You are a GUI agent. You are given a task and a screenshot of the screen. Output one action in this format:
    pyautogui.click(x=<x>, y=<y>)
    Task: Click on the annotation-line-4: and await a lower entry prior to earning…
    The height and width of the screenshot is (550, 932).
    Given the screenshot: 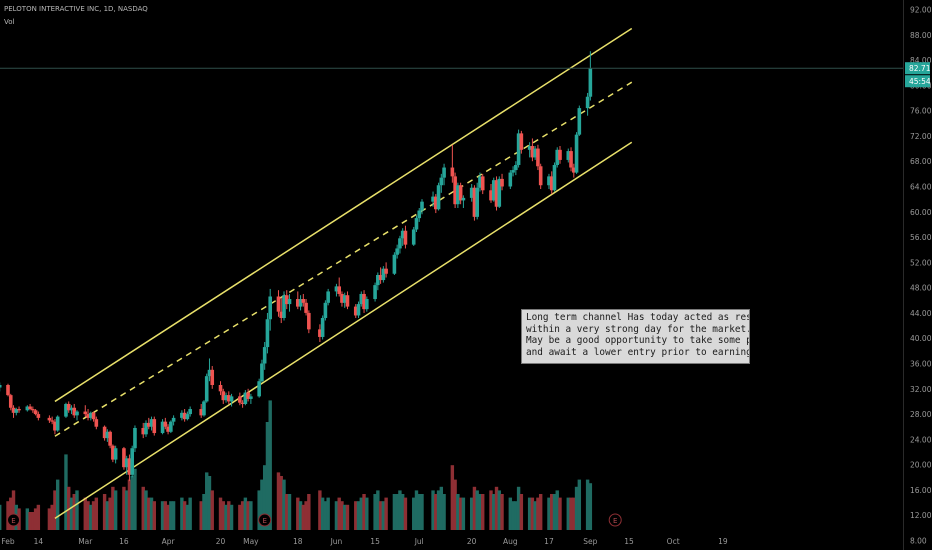 What is the action you would take?
    pyautogui.click(x=638, y=352)
    